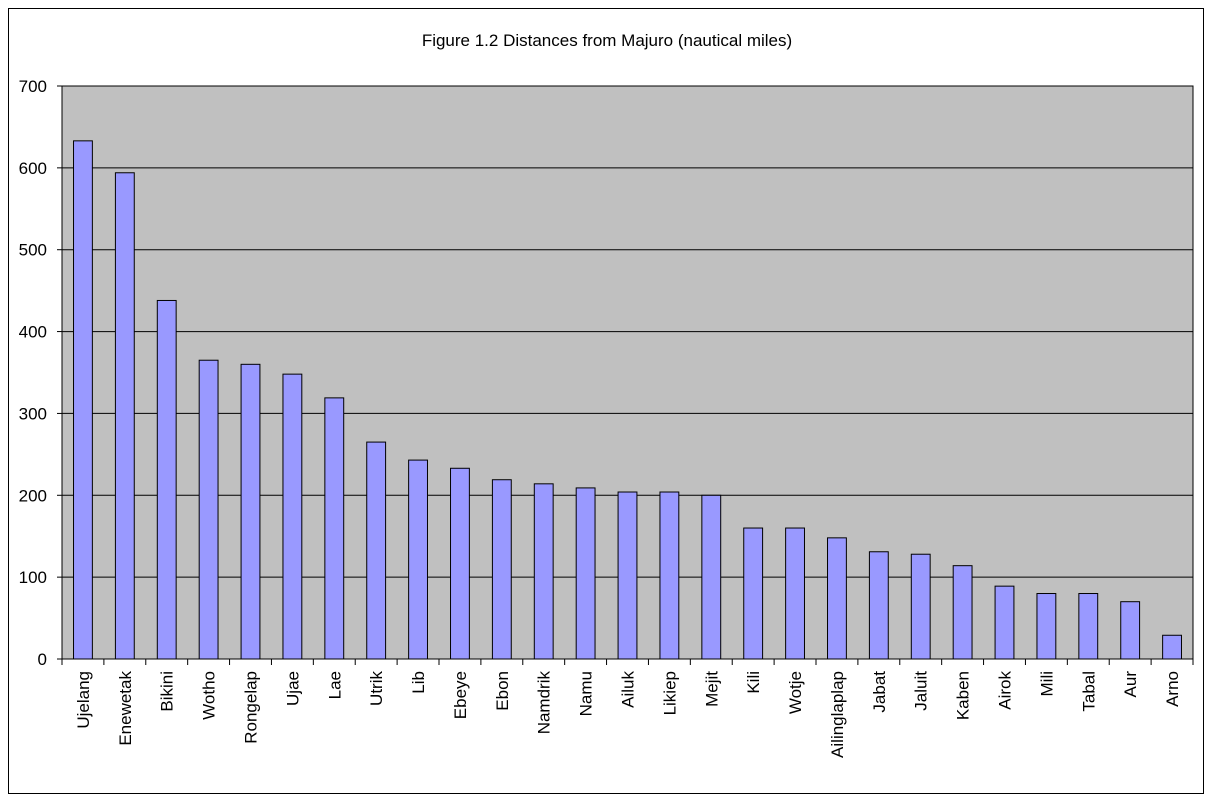 The width and height of the screenshot is (1214, 803). What do you see at coordinates (33, 577) in the screenshot?
I see `y-tick-label: 100` at bounding box center [33, 577].